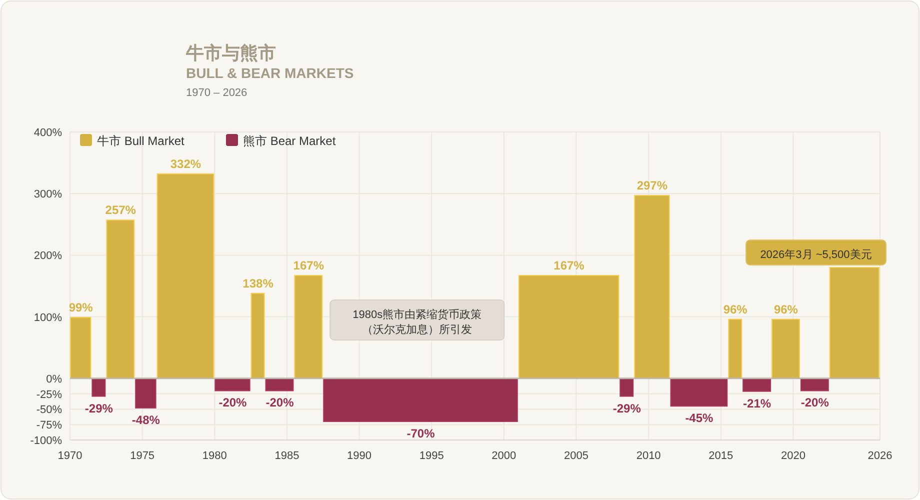  I want to click on x-tick-label: 2026, so click(880, 456).